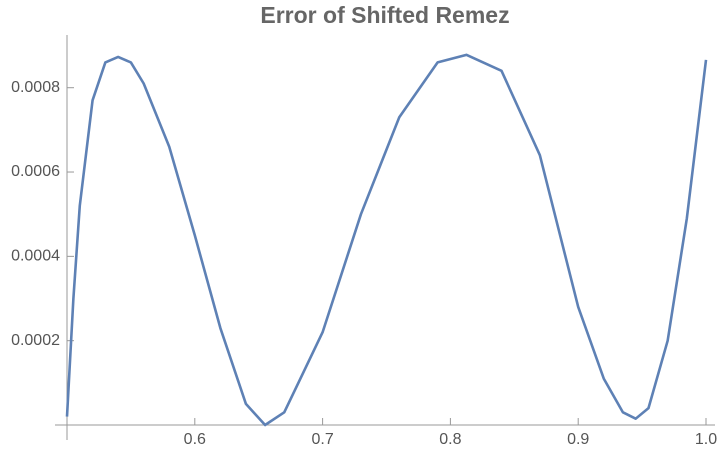 The width and height of the screenshot is (720, 454). I want to click on x-tick-label: 0.9, so click(578, 439).